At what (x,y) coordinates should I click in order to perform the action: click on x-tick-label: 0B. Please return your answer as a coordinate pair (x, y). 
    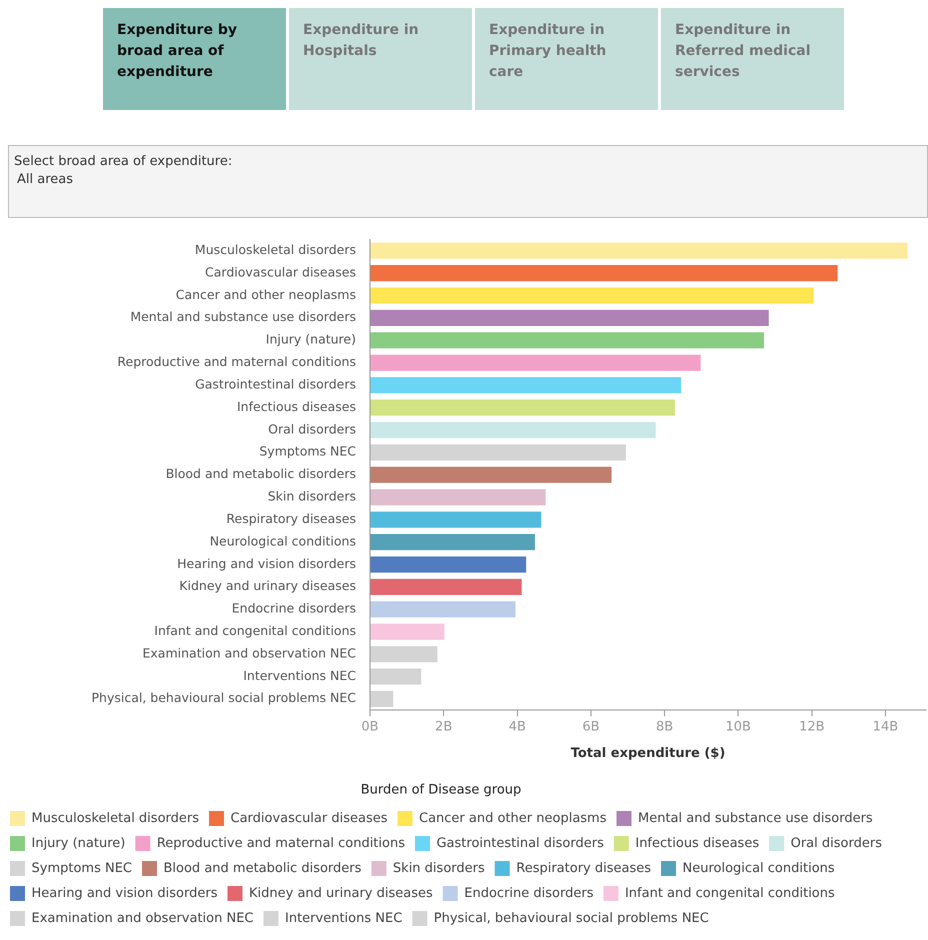
    Looking at the image, I should click on (370, 726).